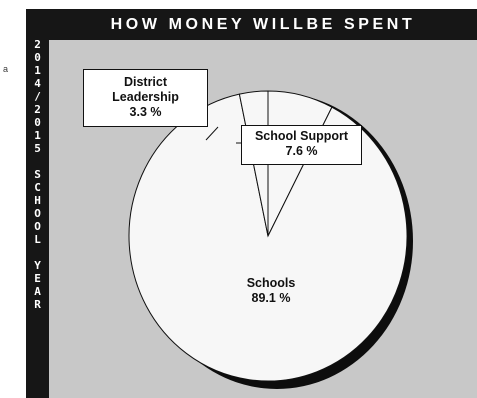  I want to click on slice-value-district: 3.3 %, so click(145, 112).